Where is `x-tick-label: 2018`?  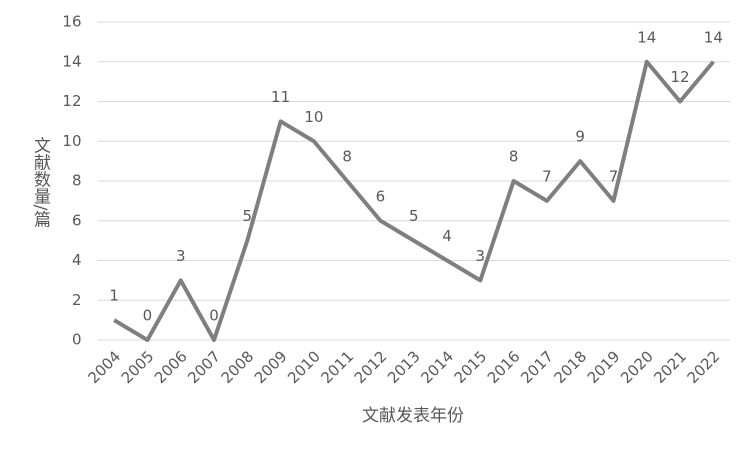 x-tick-label: 2018 is located at coordinates (570, 367).